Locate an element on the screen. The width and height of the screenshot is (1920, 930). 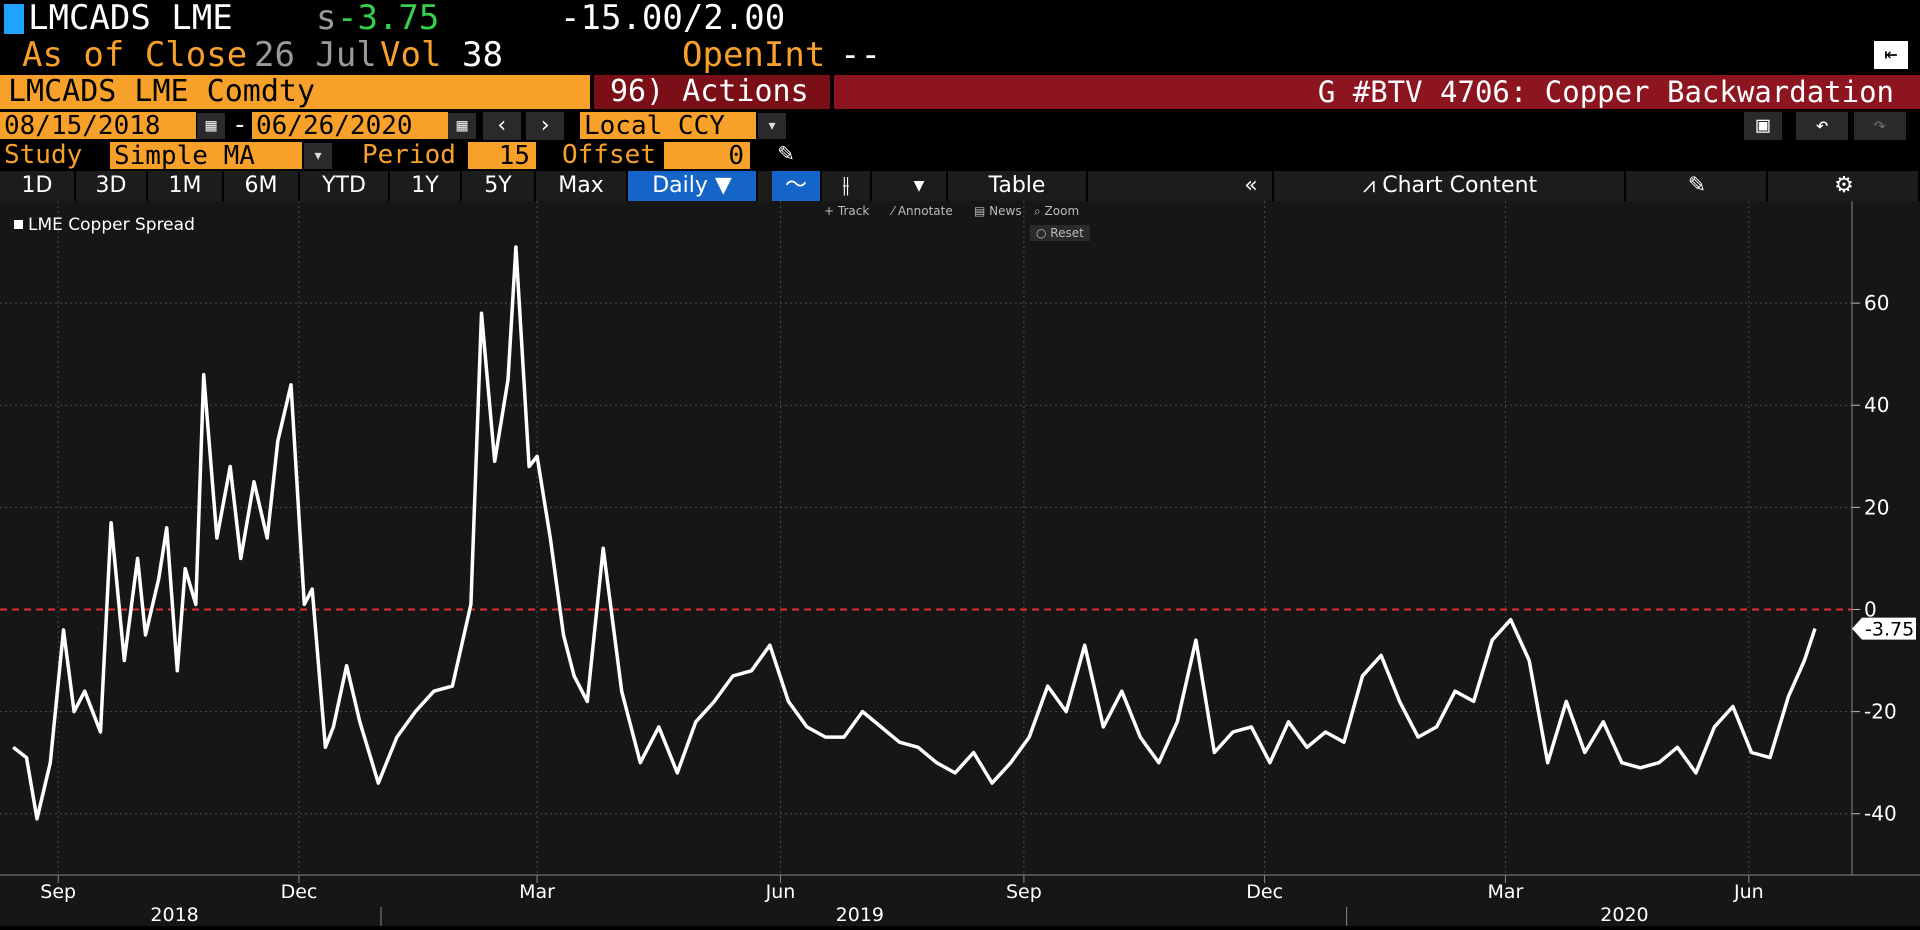
zoom-label: Zoom is located at coordinates (1062, 211).